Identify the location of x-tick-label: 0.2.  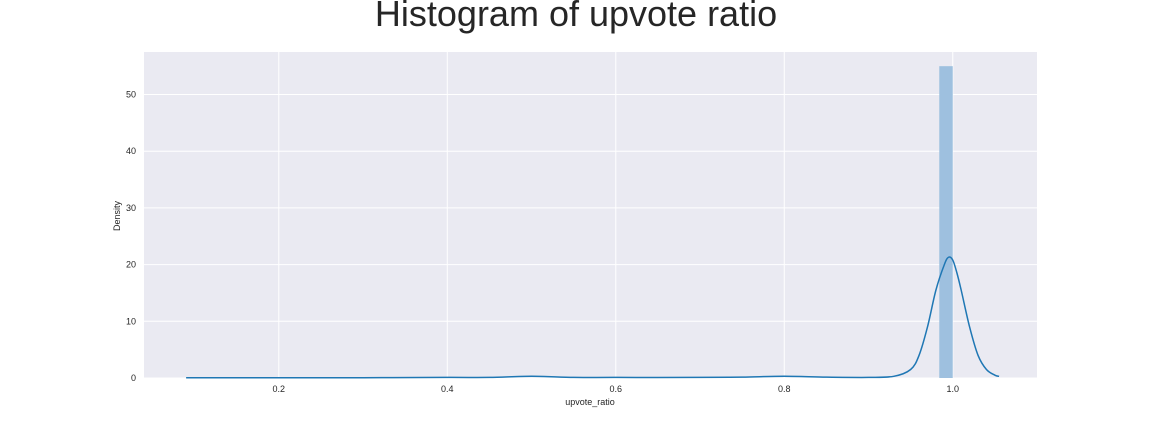
(279, 389).